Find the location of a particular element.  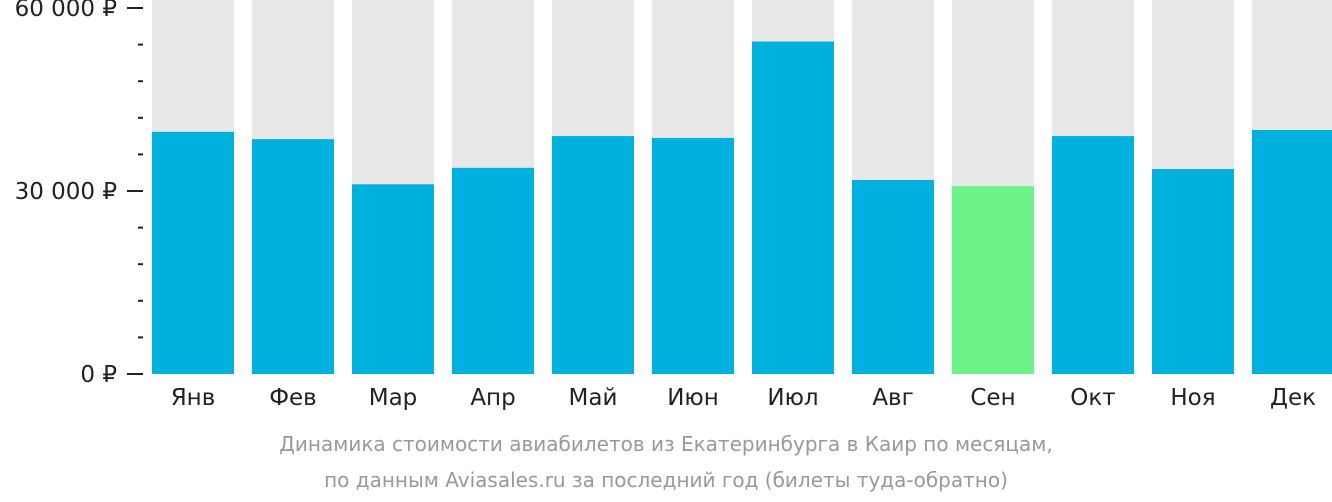

x-tick-label: Апр is located at coordinates (492, 398).